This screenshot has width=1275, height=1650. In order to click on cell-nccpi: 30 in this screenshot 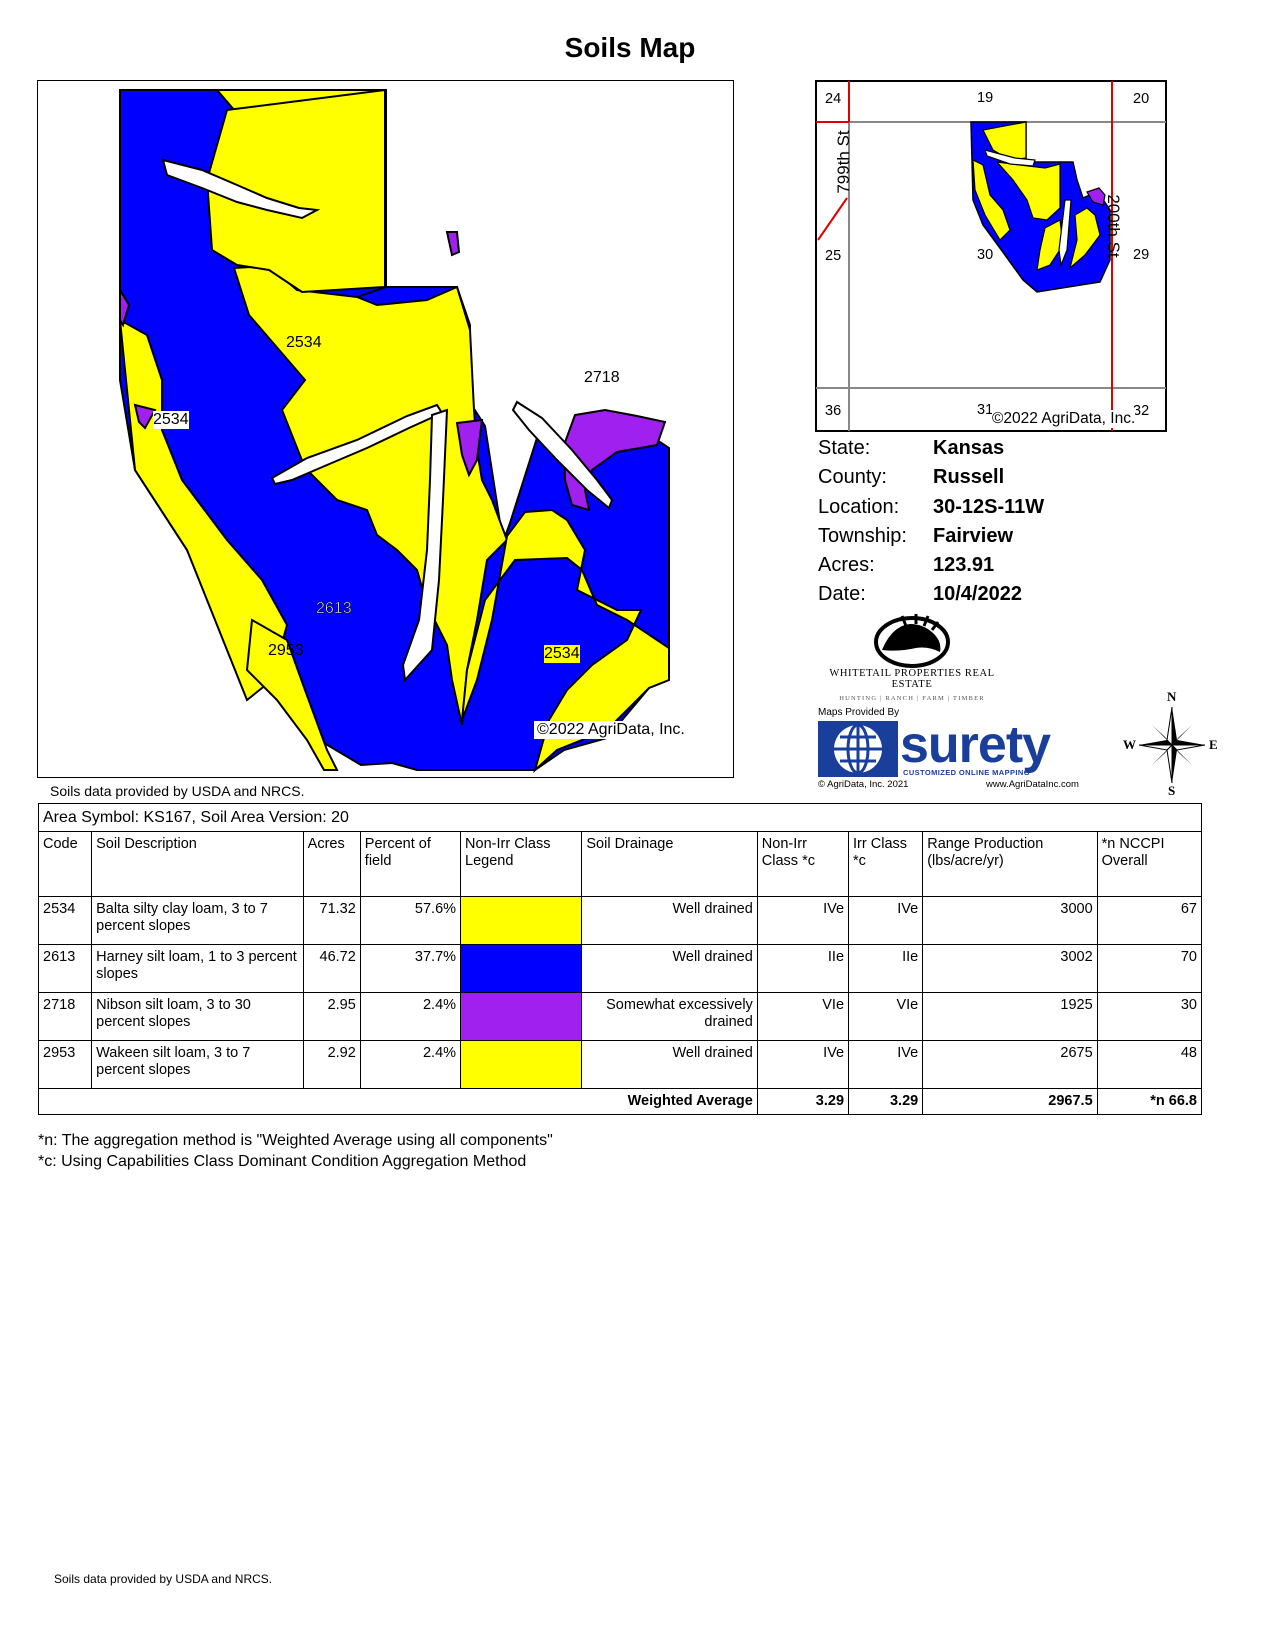, I will do `click(1149, 1016)`.